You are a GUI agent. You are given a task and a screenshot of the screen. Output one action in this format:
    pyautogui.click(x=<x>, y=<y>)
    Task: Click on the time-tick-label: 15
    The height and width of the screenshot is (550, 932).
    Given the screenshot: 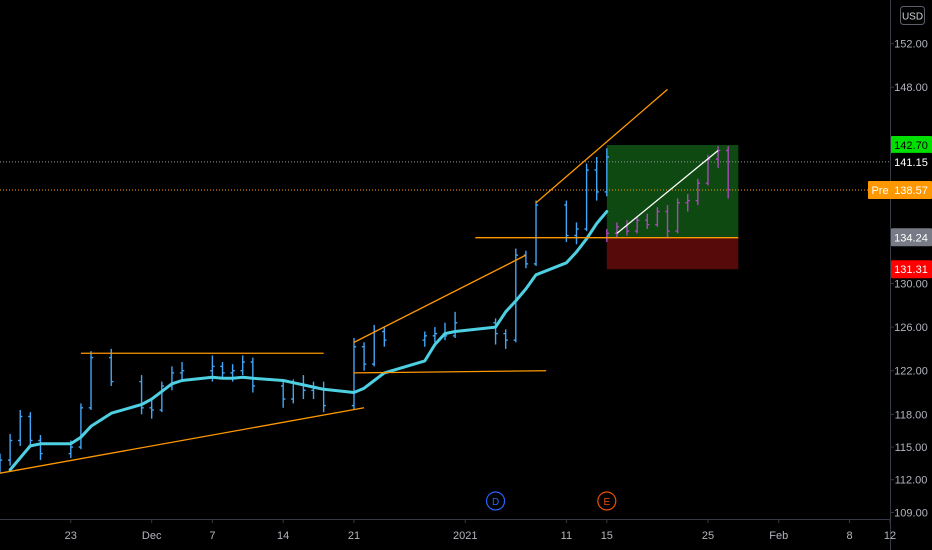 What is the action you would take?
    pyautogui.click(x=607, y=536)
    